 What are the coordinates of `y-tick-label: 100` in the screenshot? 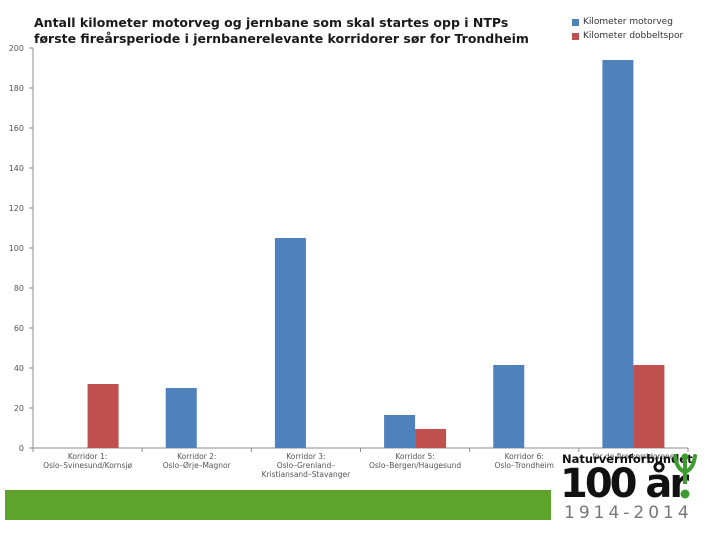 It's located at (16, 248).